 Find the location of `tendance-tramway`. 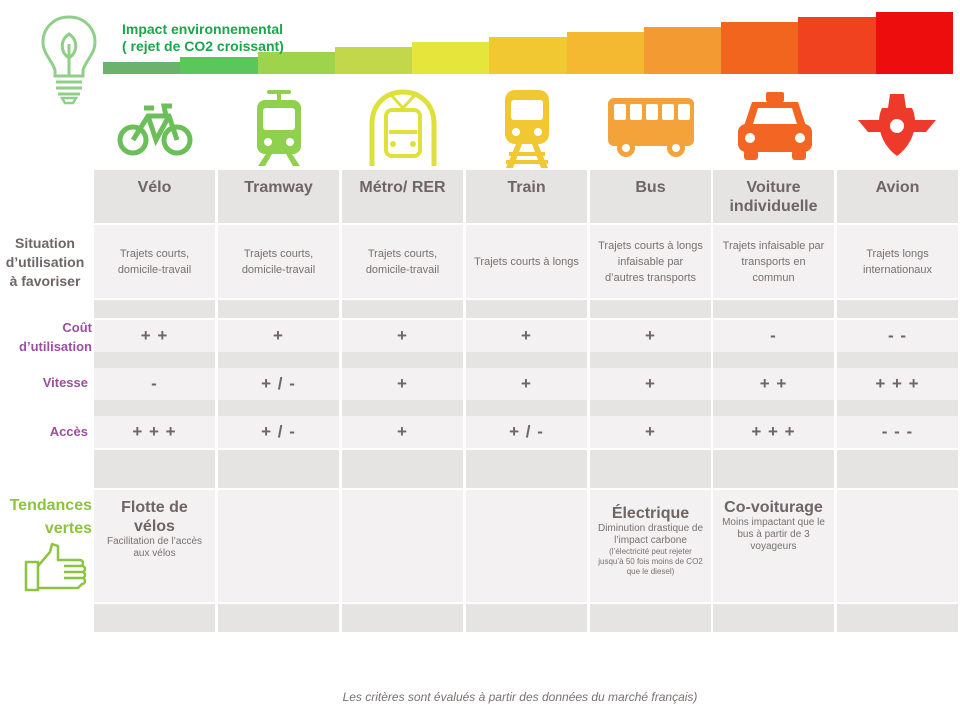

tendance-tramway is located at coordinates (278, 546).